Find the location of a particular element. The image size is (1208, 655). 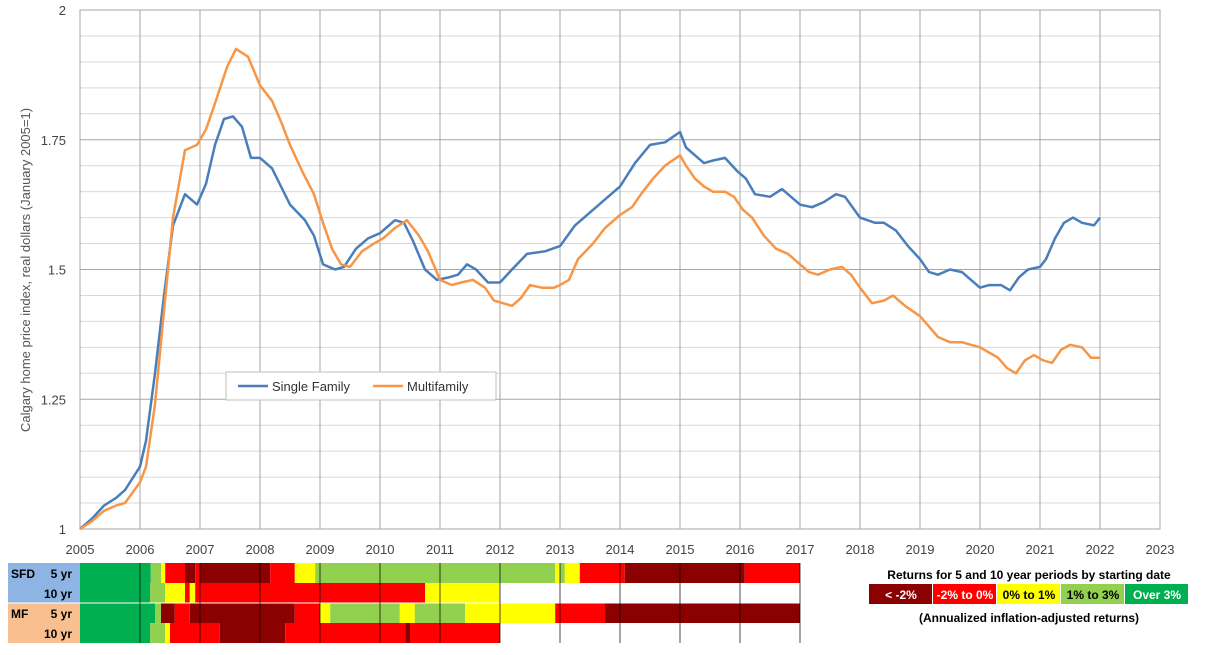

x-tick-label: 2016 is located at coordinates (740, 549).